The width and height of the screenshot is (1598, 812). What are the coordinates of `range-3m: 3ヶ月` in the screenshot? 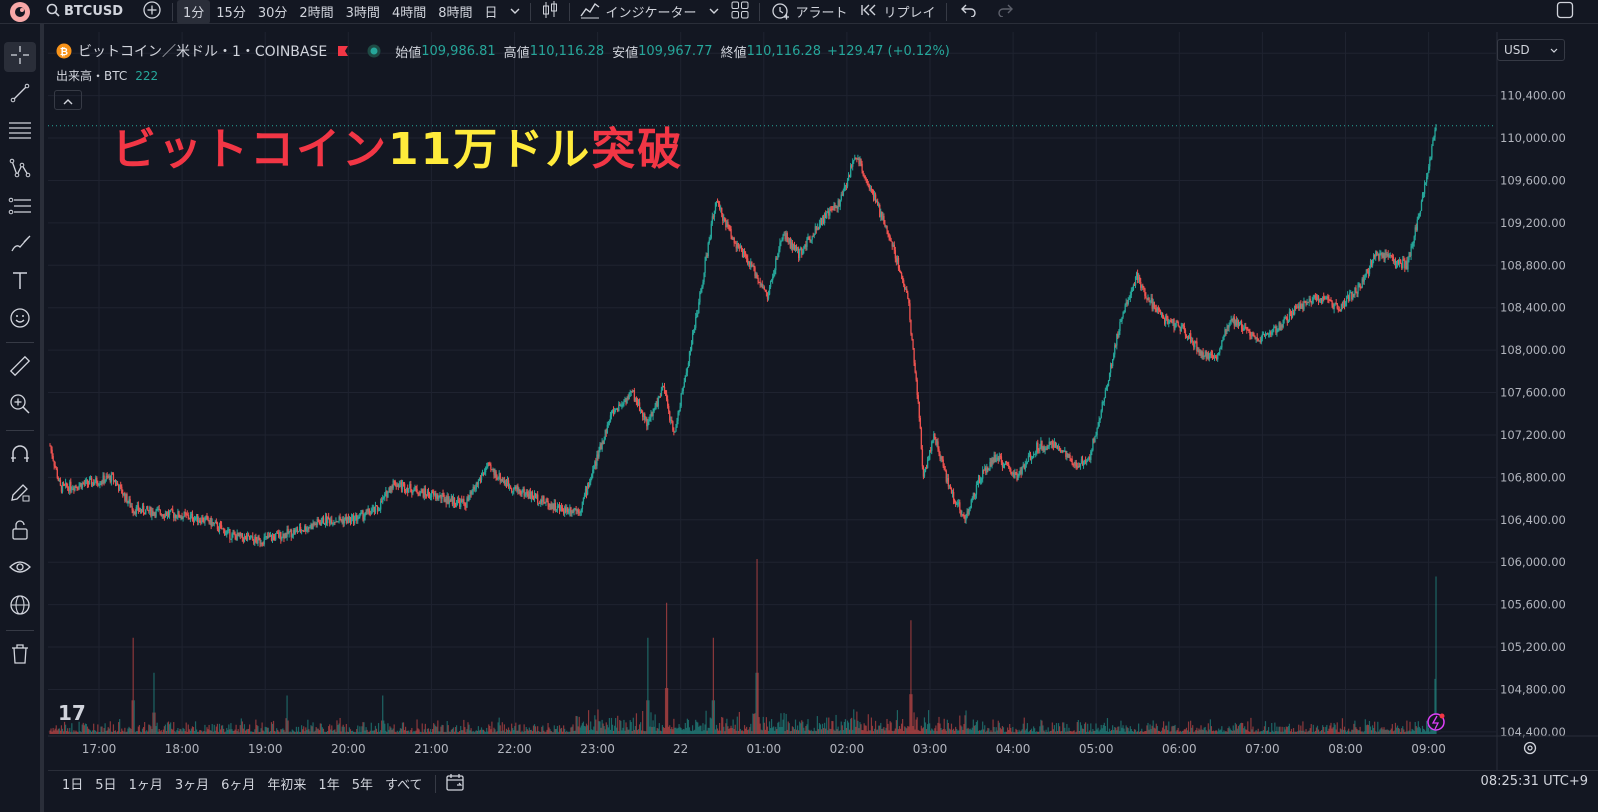 It's located at (192, 785).